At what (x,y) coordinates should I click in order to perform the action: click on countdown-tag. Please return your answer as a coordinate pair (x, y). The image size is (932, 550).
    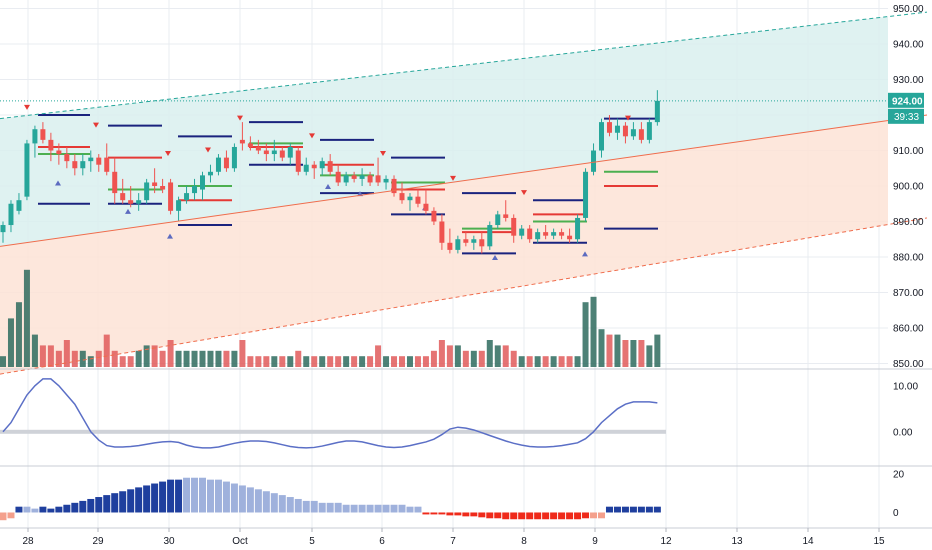
    Looking at the image, I should click on (906, 116).